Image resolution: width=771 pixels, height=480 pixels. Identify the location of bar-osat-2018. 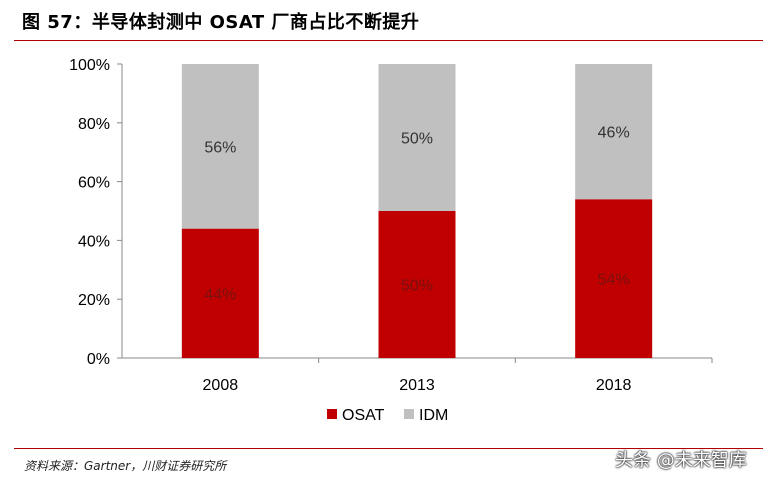
(614, 278).